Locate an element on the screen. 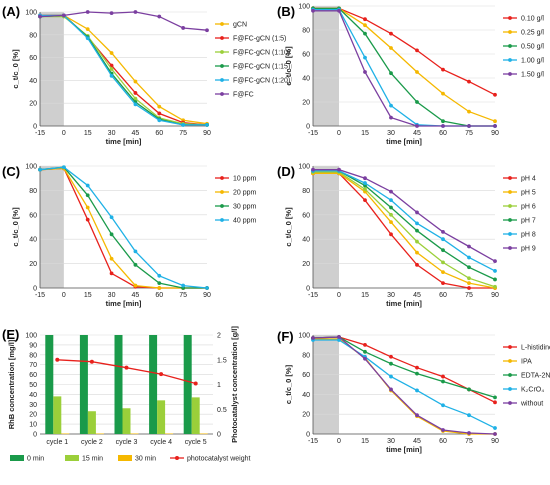  y-tick-label: 100 is located at coordinates (31, 336).